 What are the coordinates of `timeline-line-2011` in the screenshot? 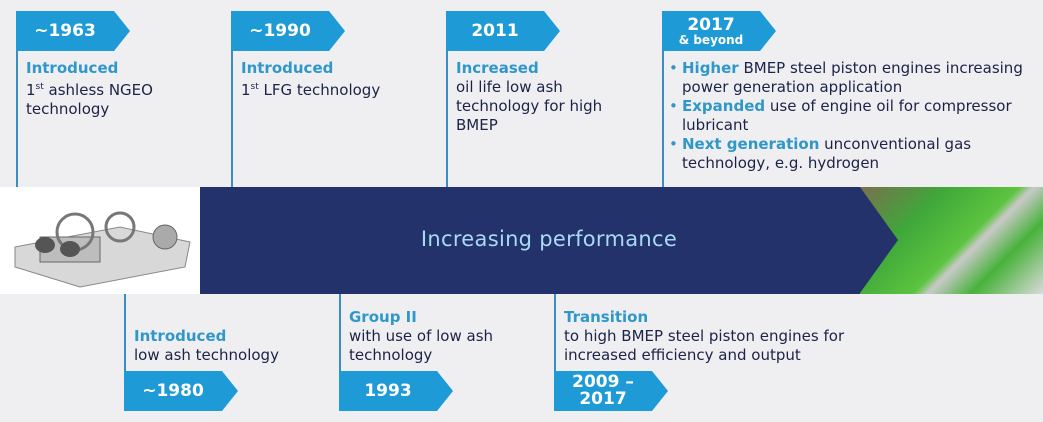 It's located at (447, 99).